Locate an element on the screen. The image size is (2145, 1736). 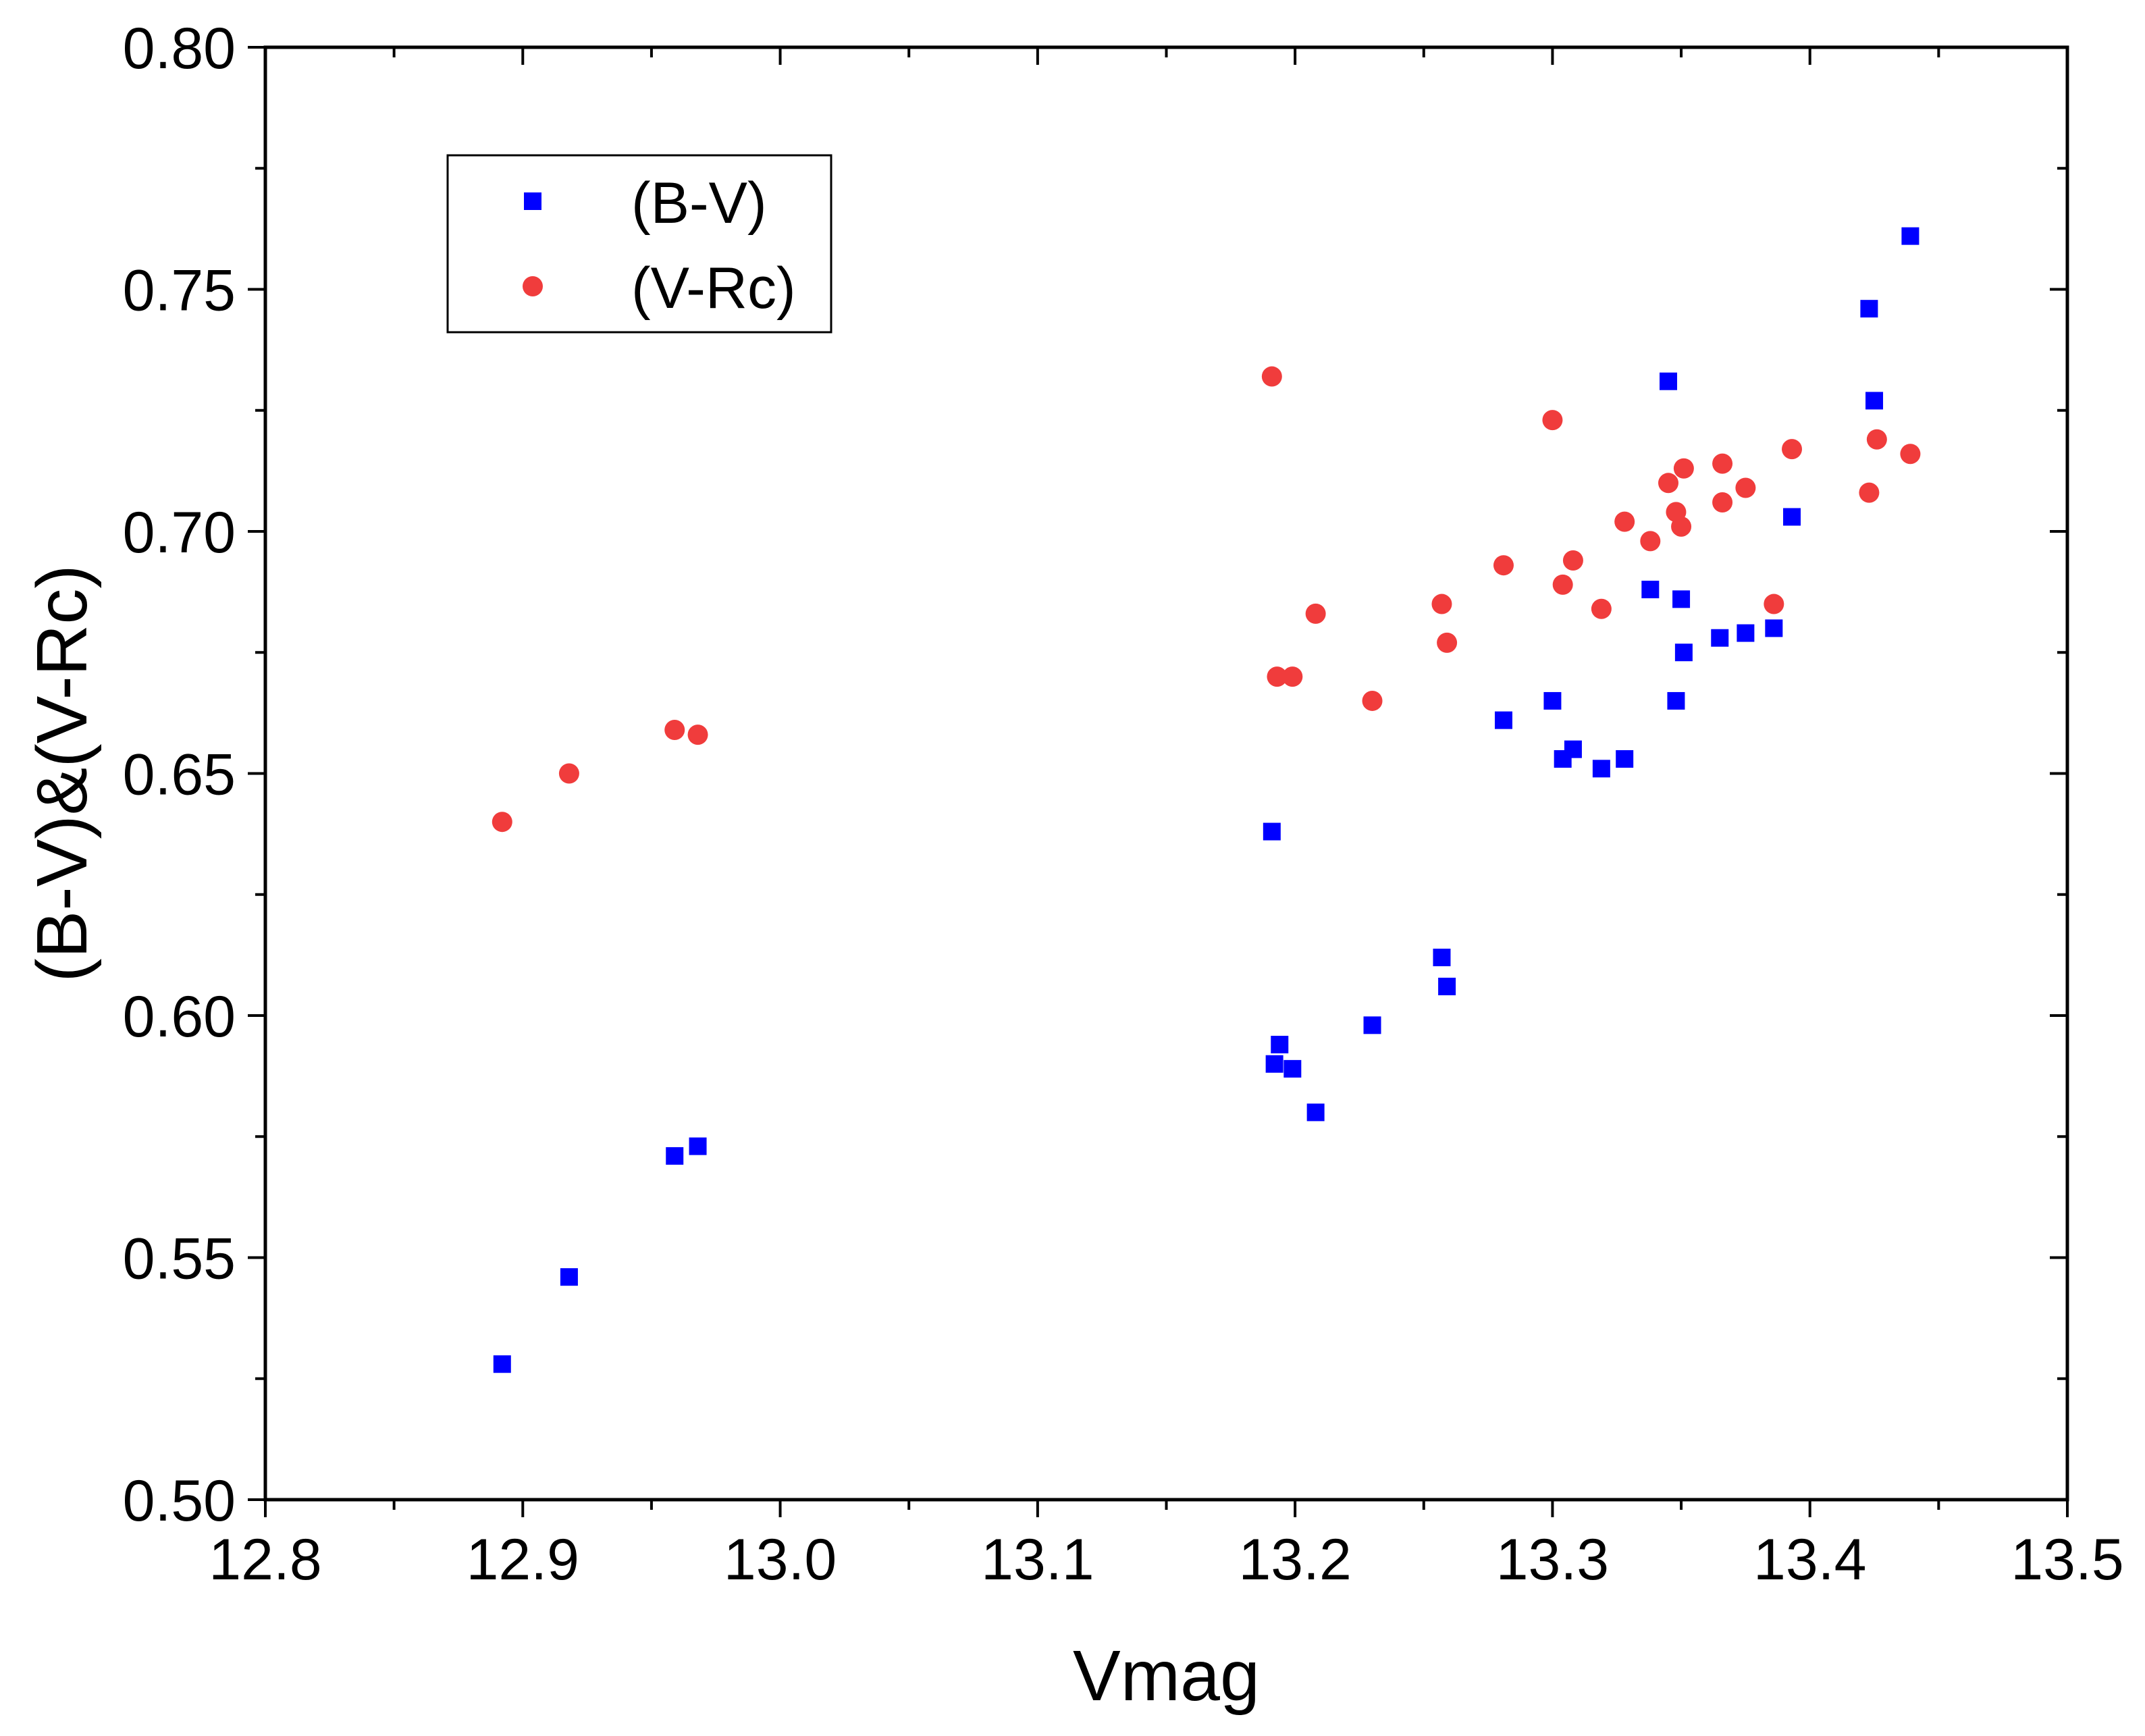
x-tick-label: 13.3 is located at coordinates (1552, 1559).